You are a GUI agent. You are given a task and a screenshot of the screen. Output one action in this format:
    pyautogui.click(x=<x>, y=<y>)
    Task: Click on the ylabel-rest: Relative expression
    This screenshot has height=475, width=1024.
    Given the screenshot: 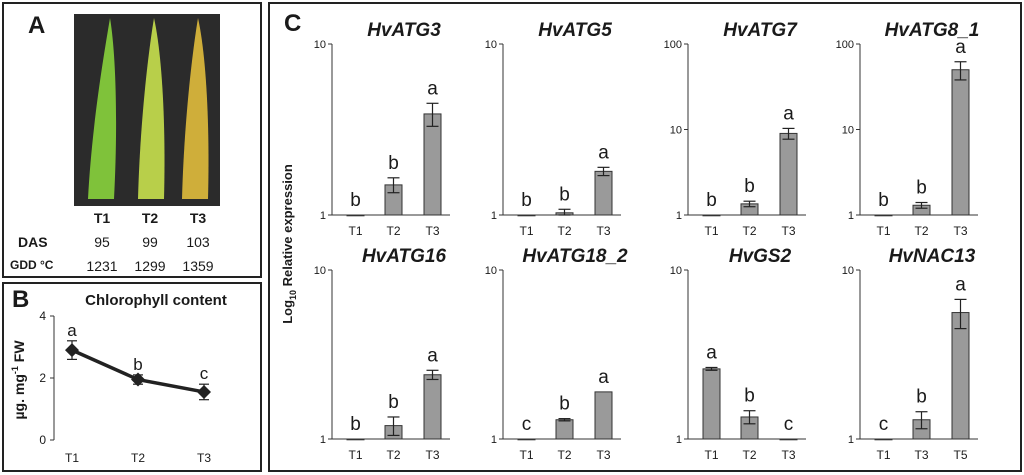 What is the action you would take?
    pyautogui.click(x=287, y=227)
    